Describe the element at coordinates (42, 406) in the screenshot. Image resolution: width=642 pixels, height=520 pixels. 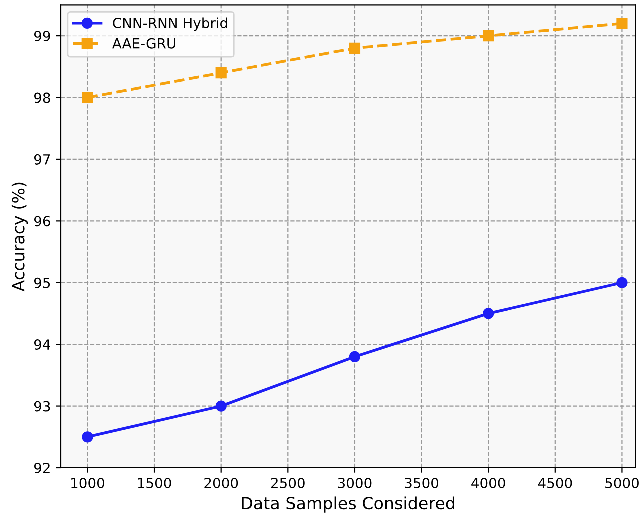
I see `y-tick-label: 93` at that location.